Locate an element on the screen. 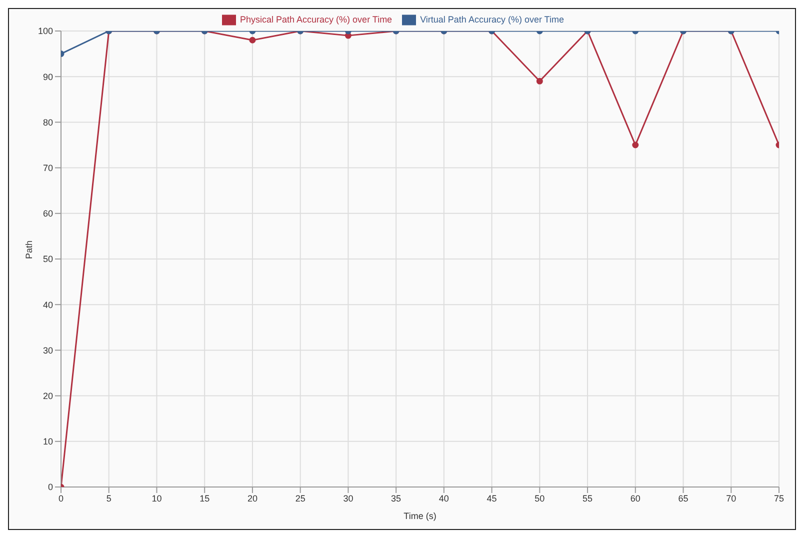 The image size is (802, 533). y-tick-label: 60 is located at coordinates (47, 213).